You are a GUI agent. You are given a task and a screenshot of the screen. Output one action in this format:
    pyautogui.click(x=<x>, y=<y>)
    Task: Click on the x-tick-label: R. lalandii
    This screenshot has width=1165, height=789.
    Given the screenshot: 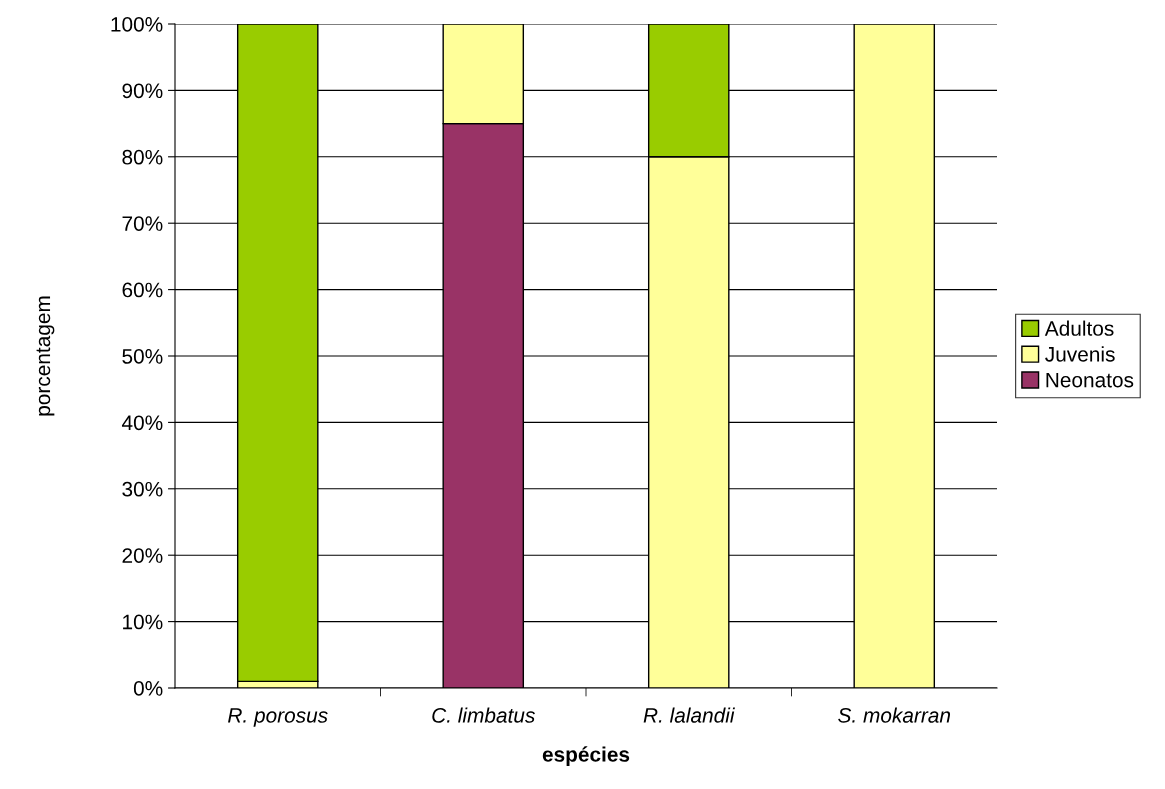 What is the action you would take?
    pyautogui.click(x=689, y=715)
    